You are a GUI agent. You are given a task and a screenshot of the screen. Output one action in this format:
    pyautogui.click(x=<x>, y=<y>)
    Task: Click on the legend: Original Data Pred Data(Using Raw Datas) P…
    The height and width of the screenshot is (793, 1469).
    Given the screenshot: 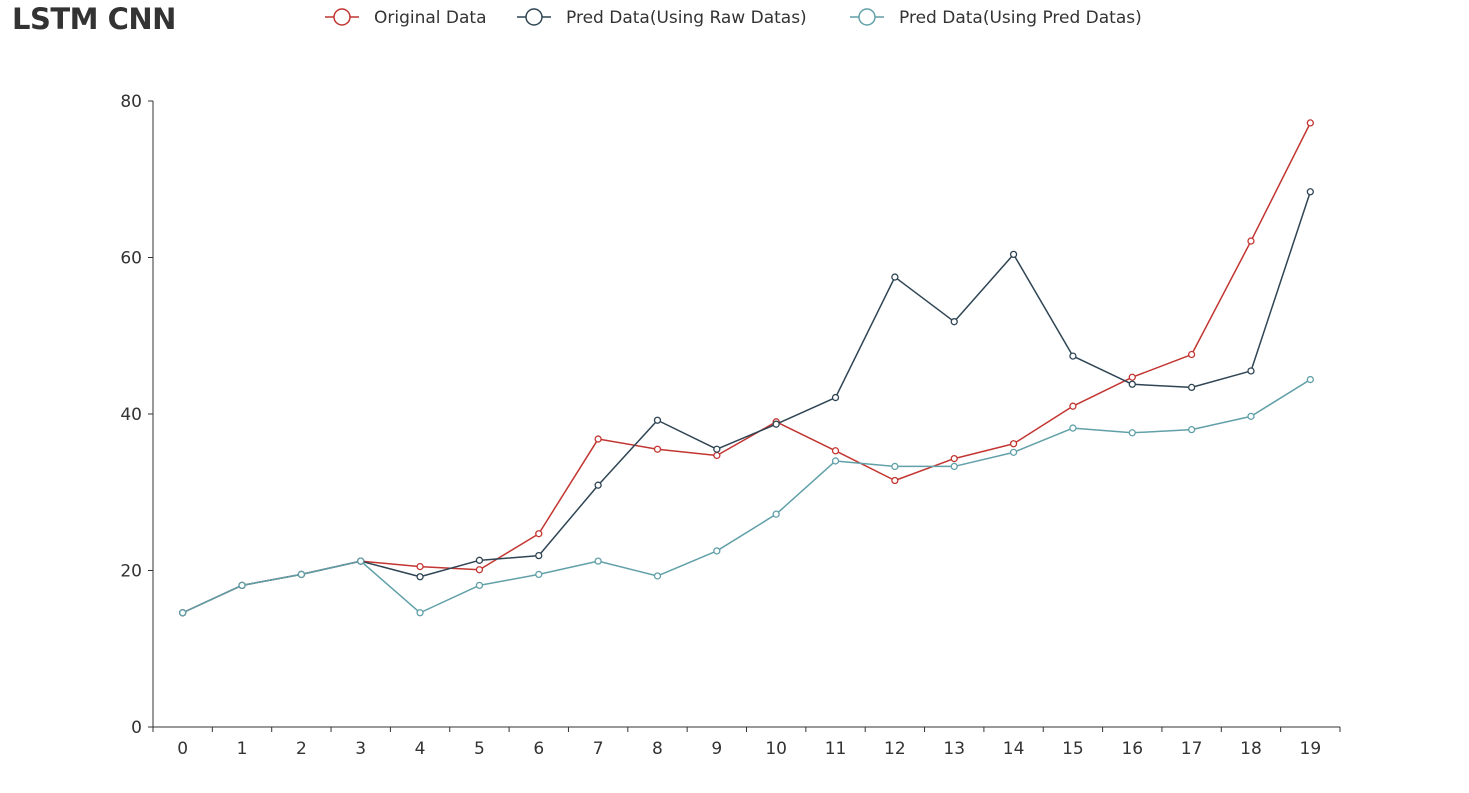 What is the action you would take?
    pyautogui.click(x=733, y=18)
    